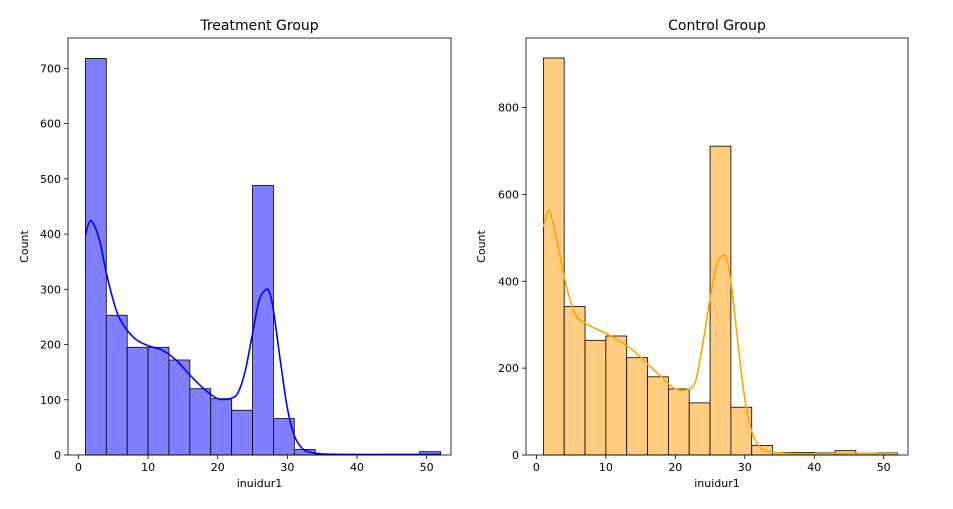 This screenshot has height=509, width=953. What do you see at coordinates (675, 467) in the screenshot?
I see `control-x-tick-label: 20` at bounding box center [675, 467].